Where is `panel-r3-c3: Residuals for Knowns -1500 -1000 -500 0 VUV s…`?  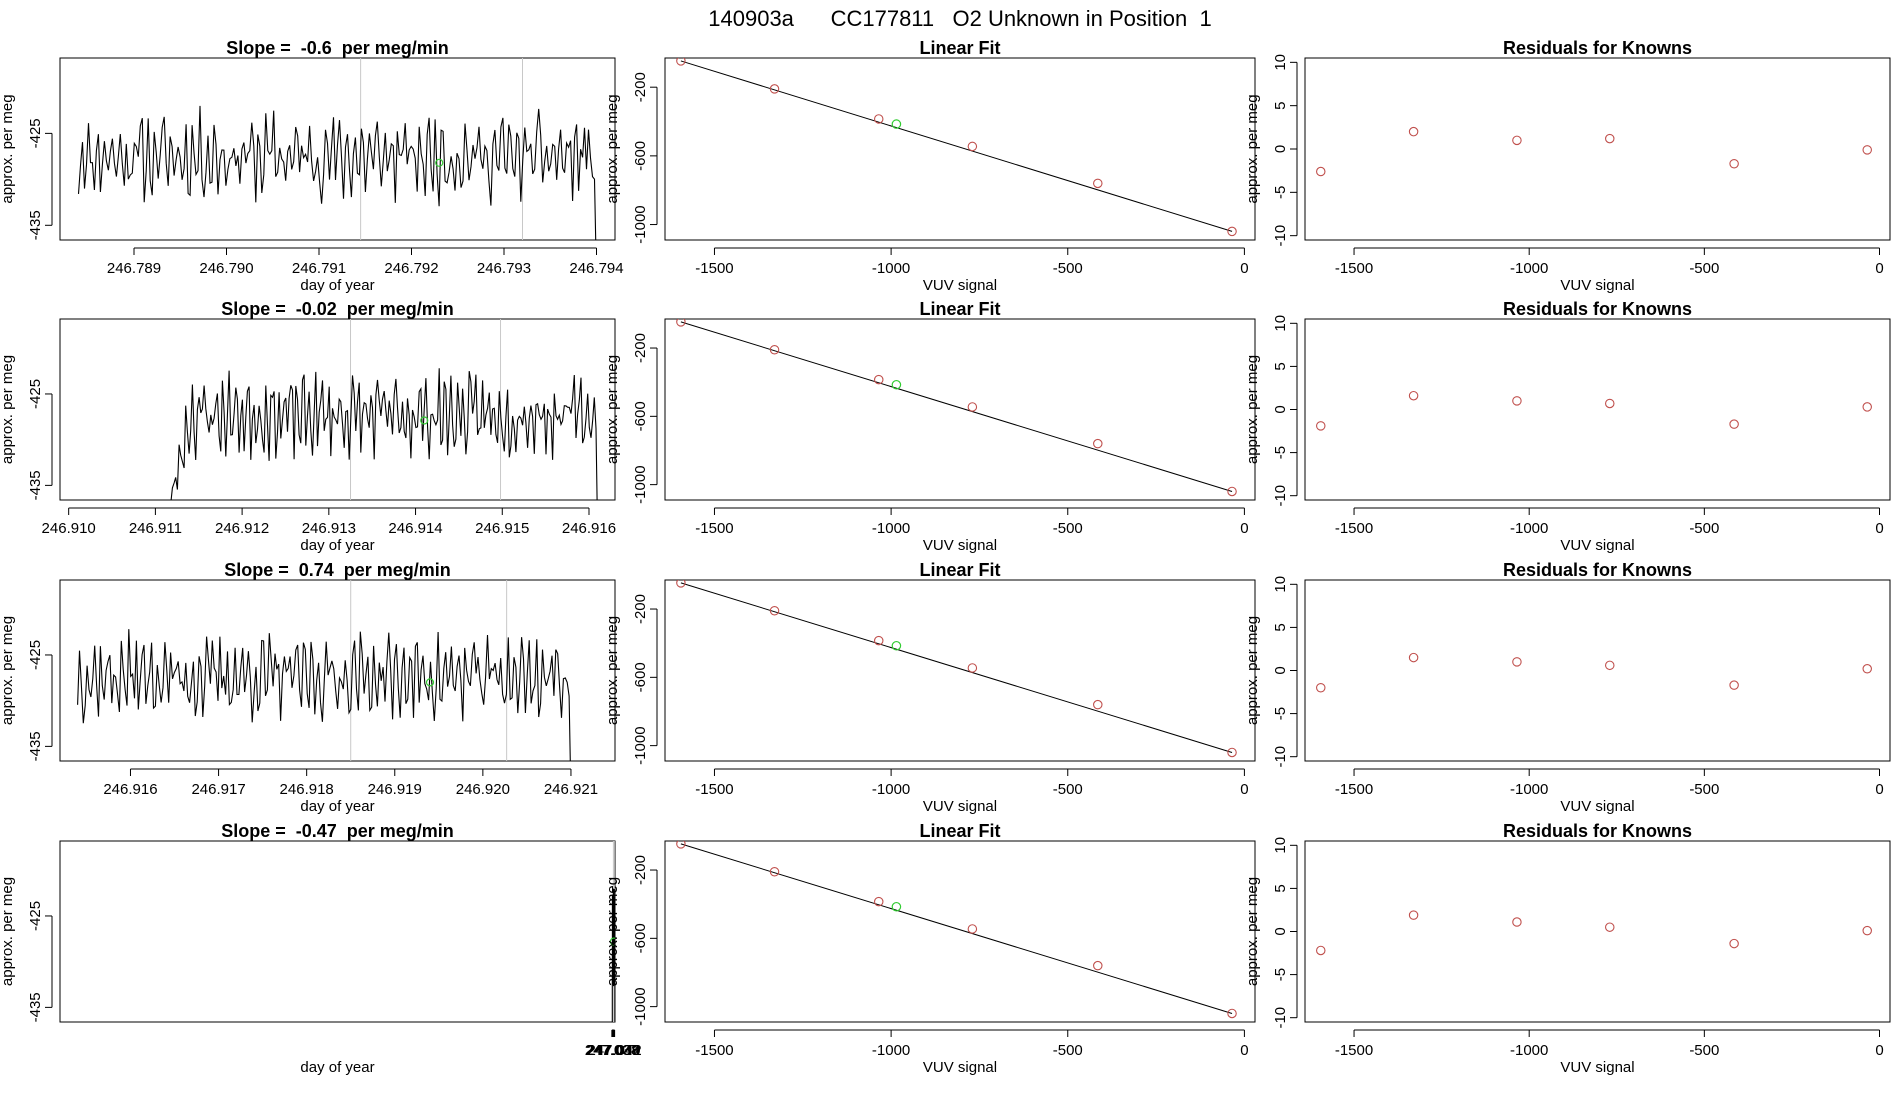
panel-r3-c3: Residuals for Knowns -1500 -1000 -500 0 VUV s… is located at coordinates (1567, 687).